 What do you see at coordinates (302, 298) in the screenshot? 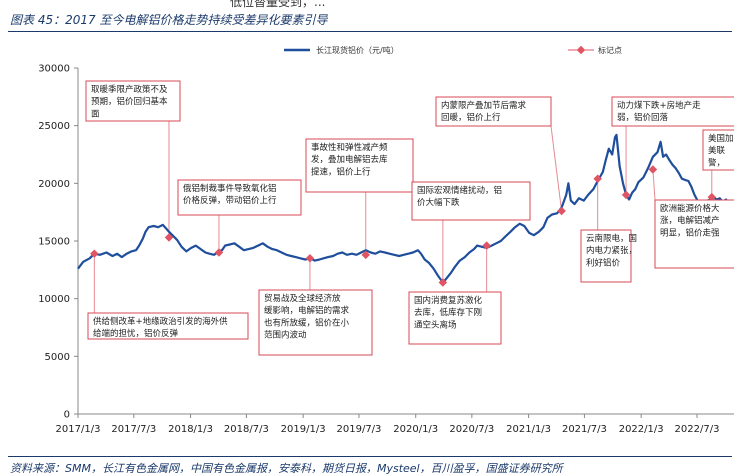
I see `annotation-text: 贸易战及全球经济放` at bounding box center [302, 298].